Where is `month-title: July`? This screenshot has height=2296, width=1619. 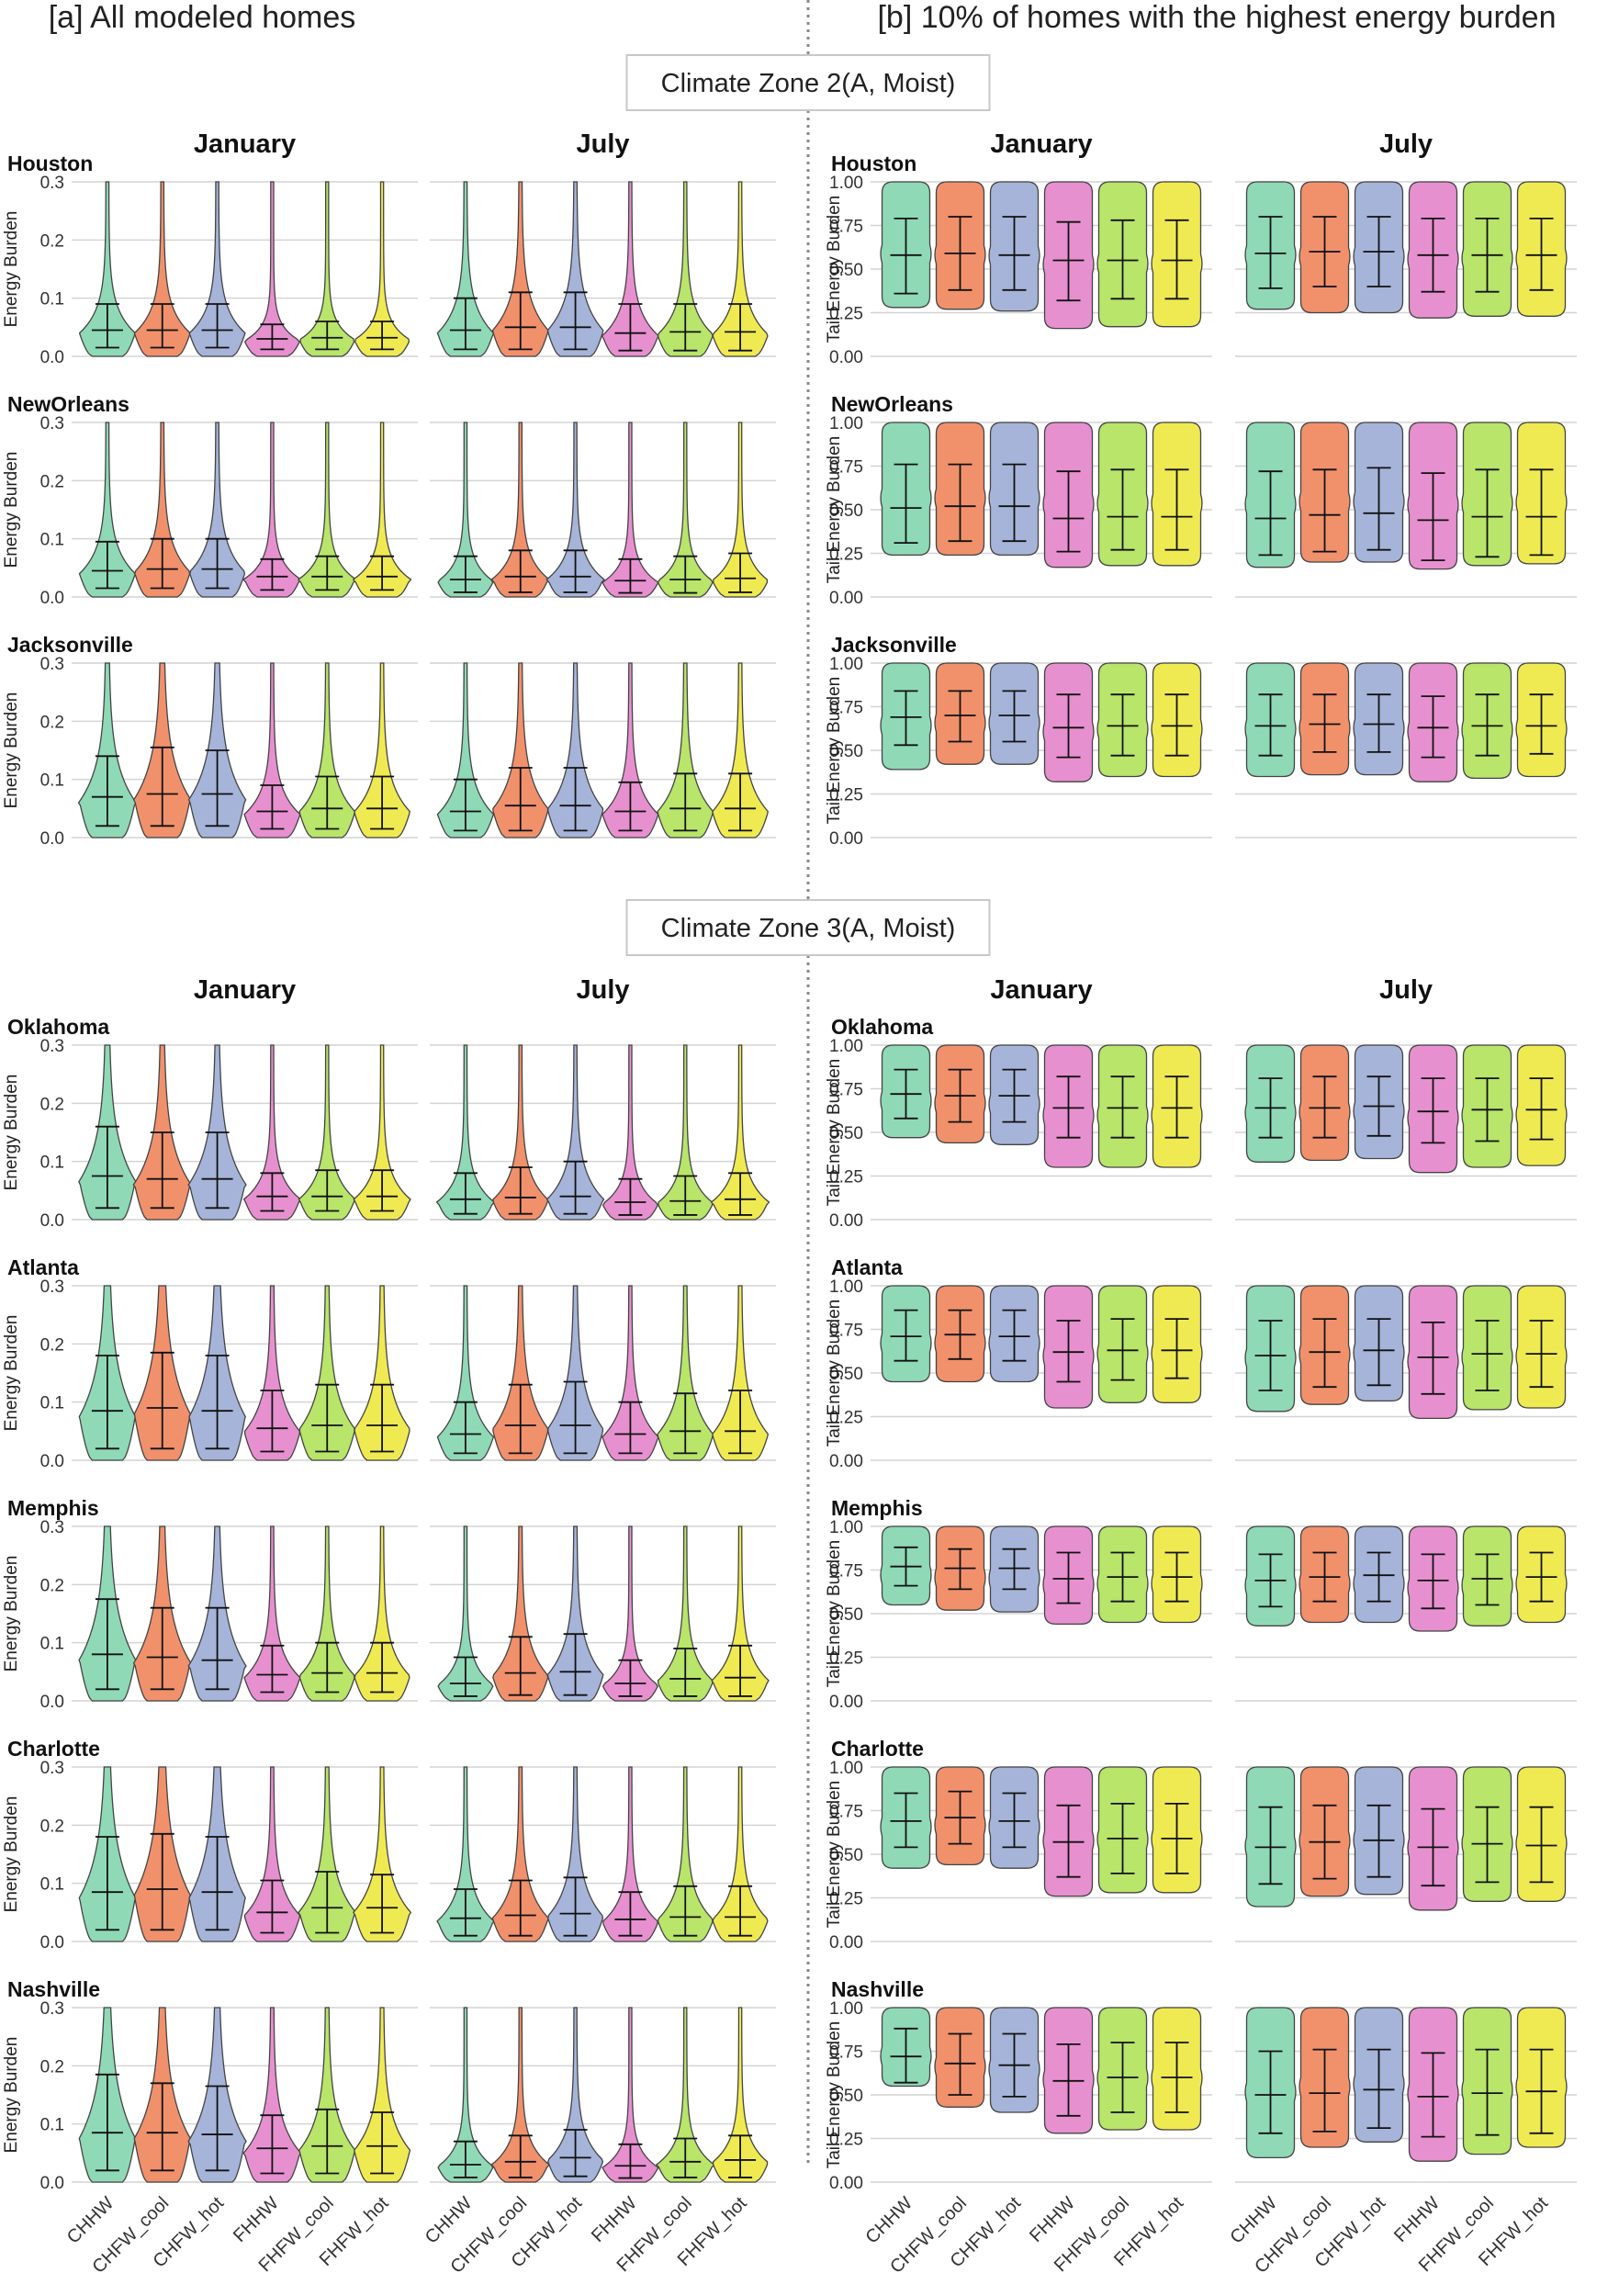 month-title: July is located at coordinates (602, 144).